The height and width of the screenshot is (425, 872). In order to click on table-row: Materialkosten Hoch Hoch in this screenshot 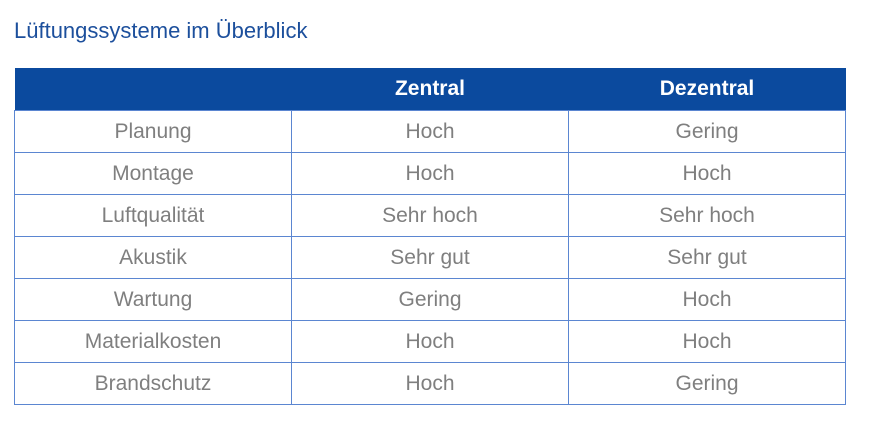, I will do `click(430, 341)`.